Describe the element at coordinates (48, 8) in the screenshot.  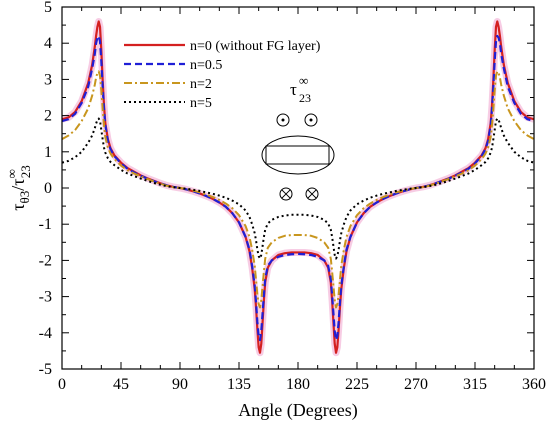
I see `y-tick-label: 5` at that location.